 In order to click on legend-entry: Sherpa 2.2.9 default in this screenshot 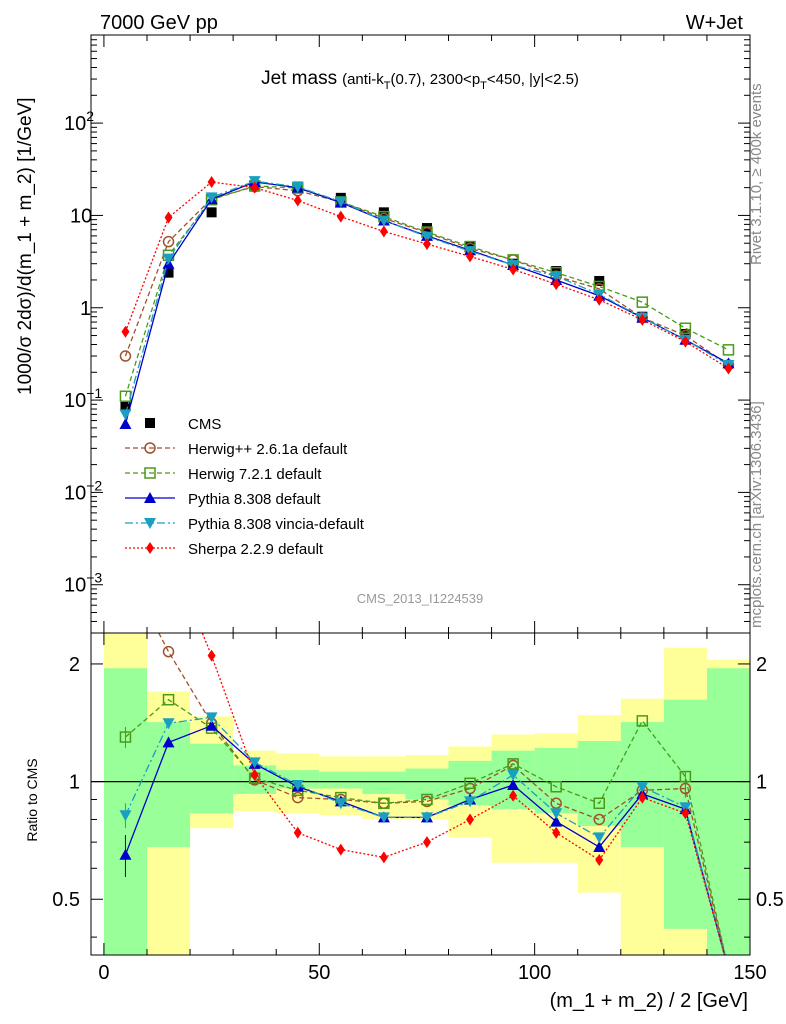, I will do `click(224, 549)`.